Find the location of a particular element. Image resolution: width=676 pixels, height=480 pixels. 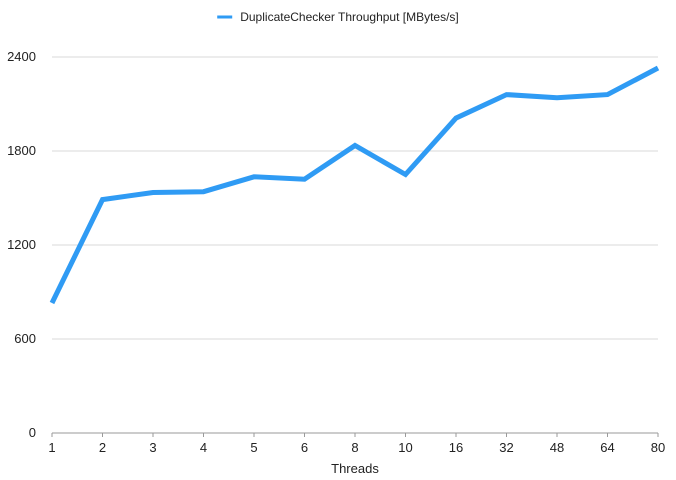

x-tick-label: 3 is located at coordinates (152, 447).